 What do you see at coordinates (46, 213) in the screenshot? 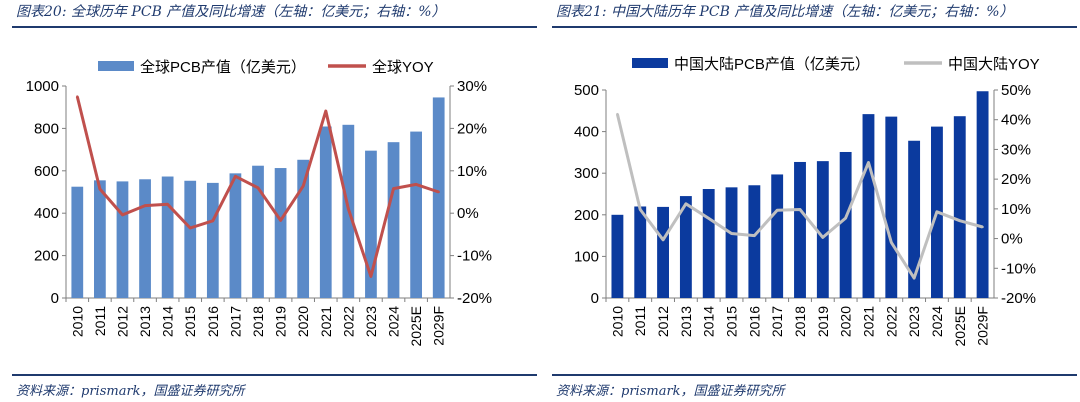
I see `left-tick-label: 400` at bounding box center [46, 213].